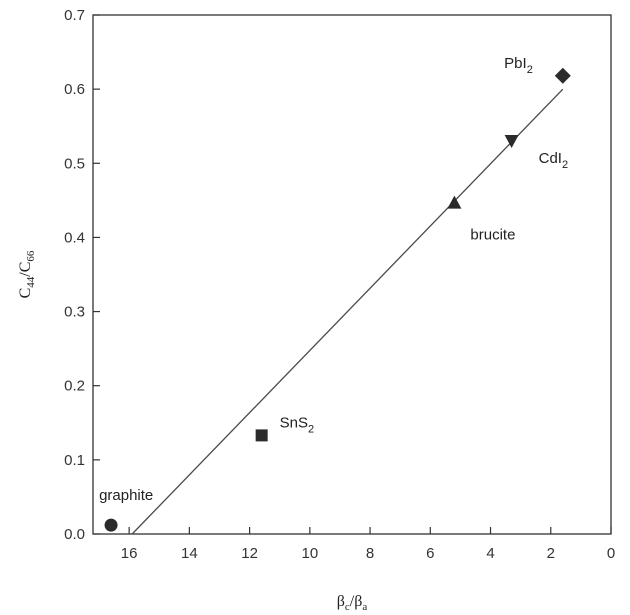  What do you see at coordinates (551, 553) in the screenshot?
I see `x-tick-label: 2` at bounding box center [551, 553].